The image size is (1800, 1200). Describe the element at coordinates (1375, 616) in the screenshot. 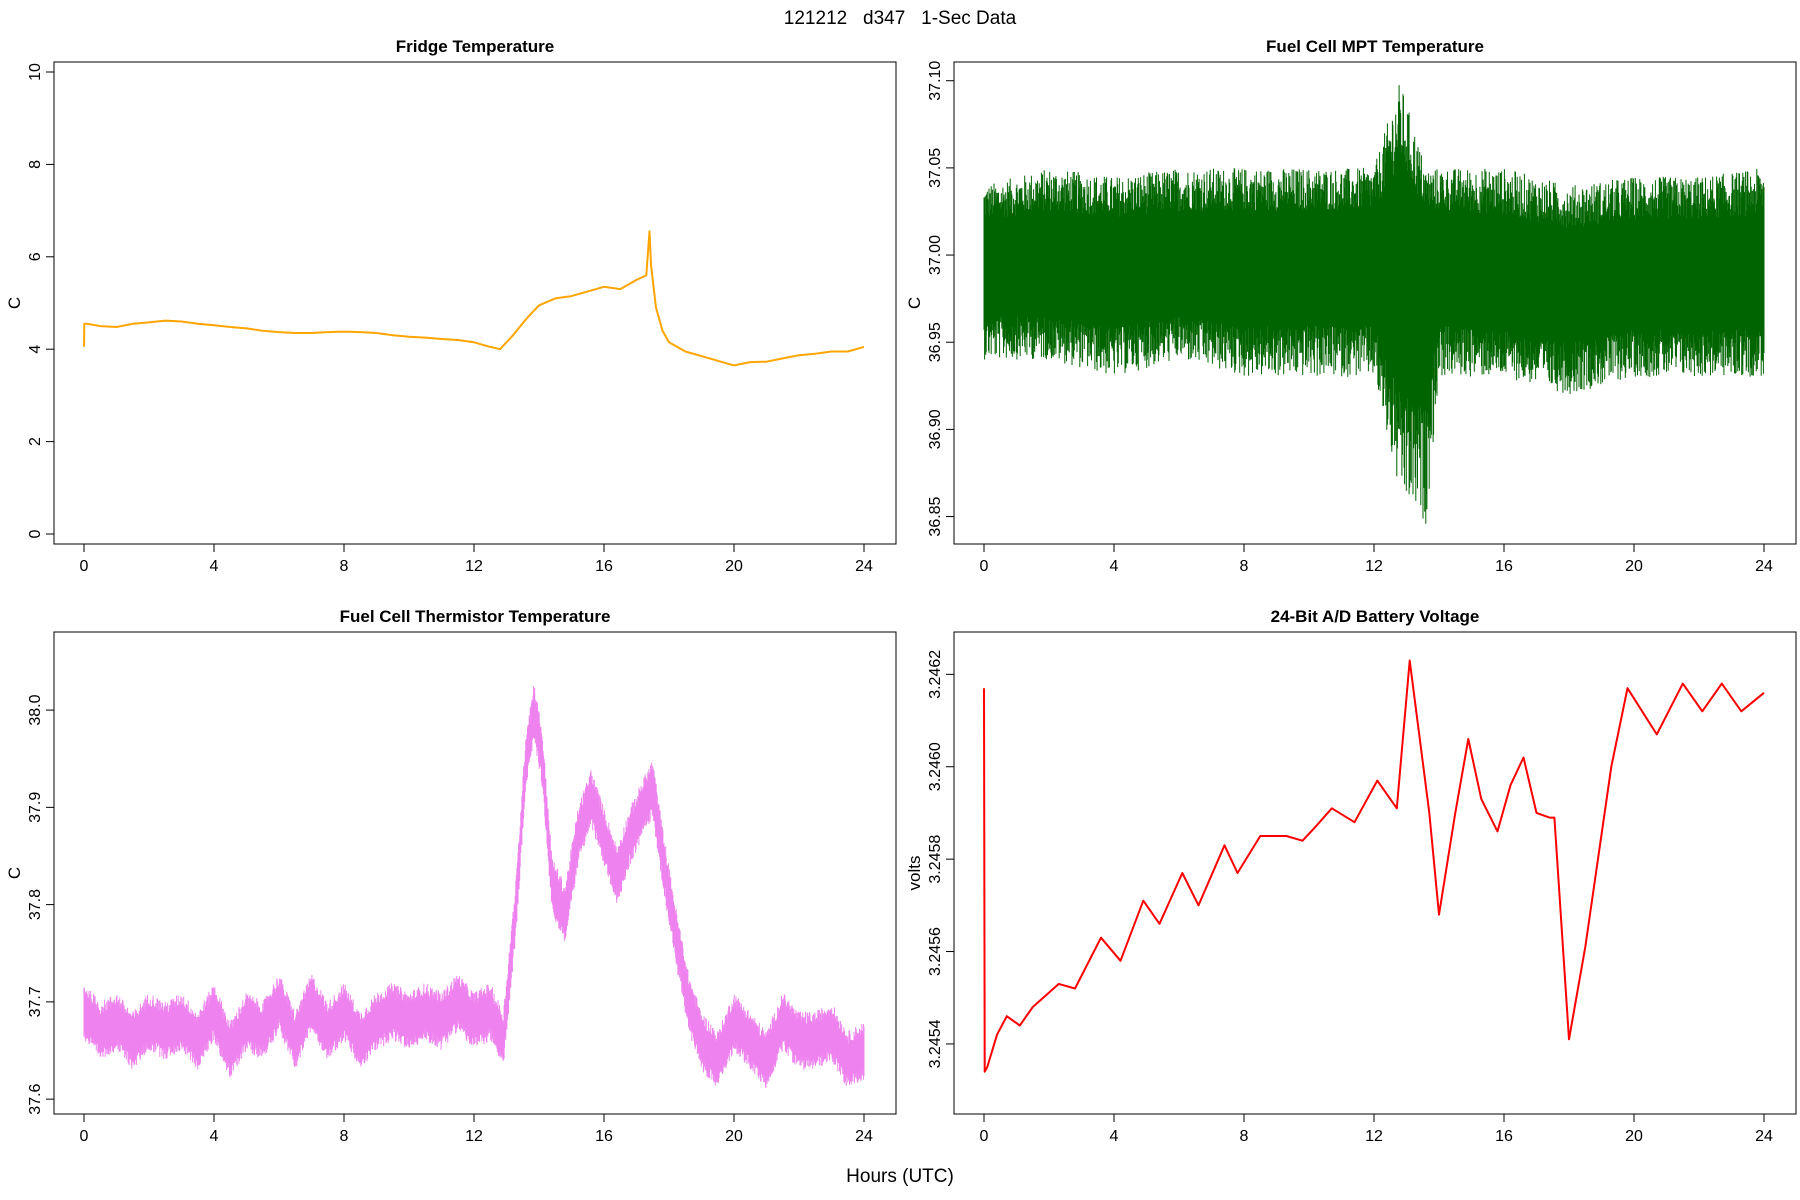

I see `chart-title: 24-Bit A/D Battery Voltage` at that location.